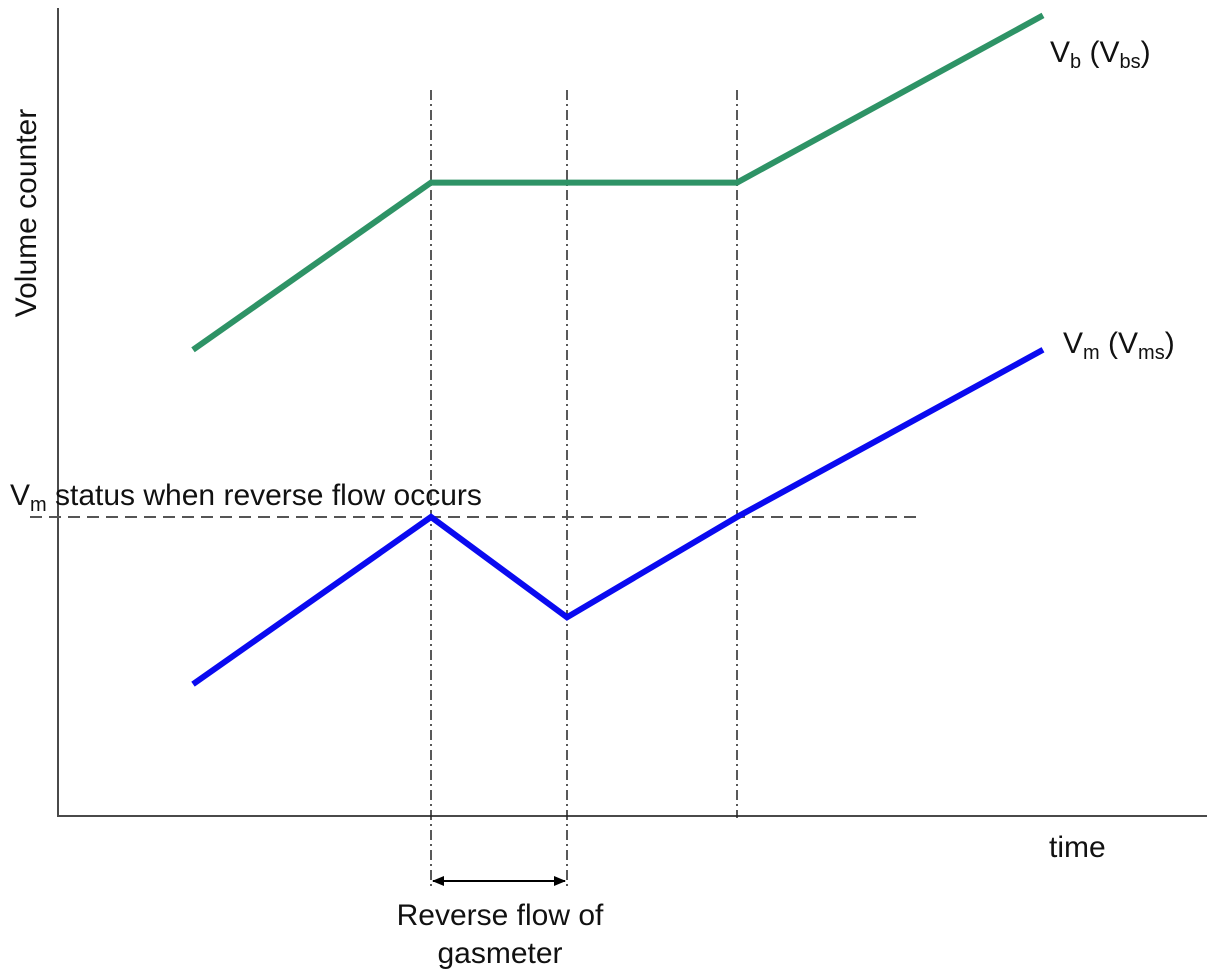  Describe the element at coordinates (38, 505) in the screenshot. I see `status-label-sub: m` at that location.